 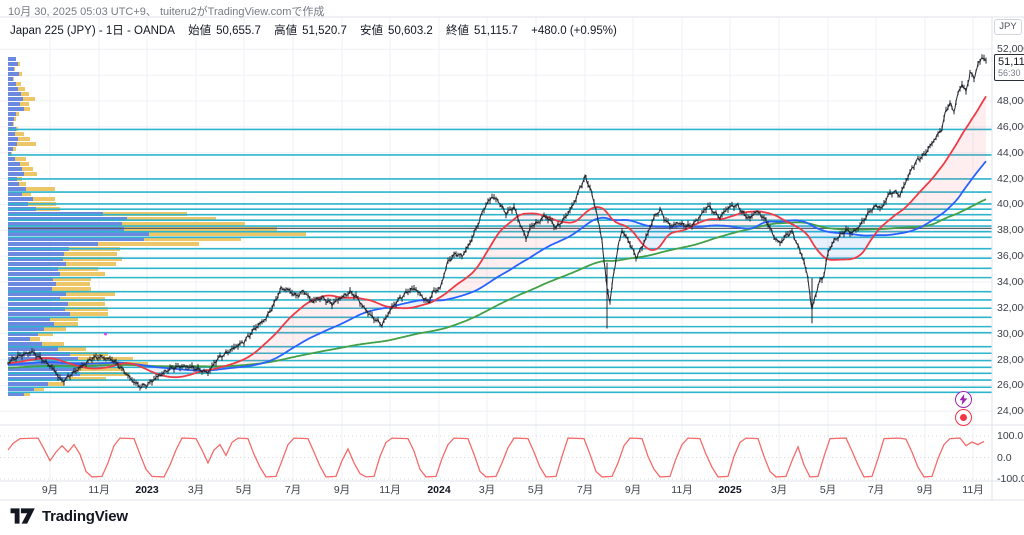 I want to click on time-axis-label: 7月, so click(x=876, y=490).